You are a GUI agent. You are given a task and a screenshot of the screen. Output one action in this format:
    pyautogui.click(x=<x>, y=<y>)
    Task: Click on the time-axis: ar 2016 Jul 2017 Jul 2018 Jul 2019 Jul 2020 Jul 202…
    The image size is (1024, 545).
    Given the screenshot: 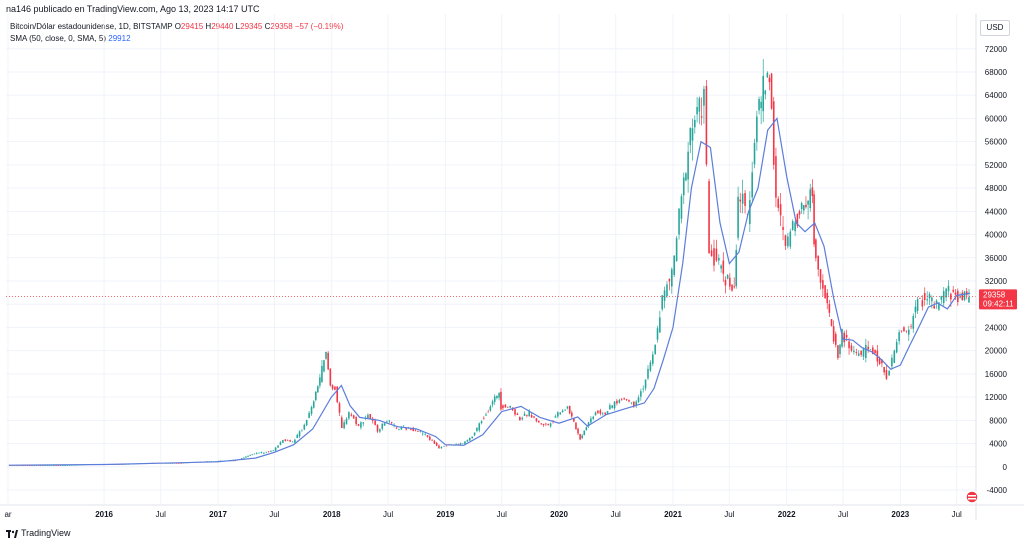 What is the action you would take?
    pyautogui.click(x=512, y=511)
    